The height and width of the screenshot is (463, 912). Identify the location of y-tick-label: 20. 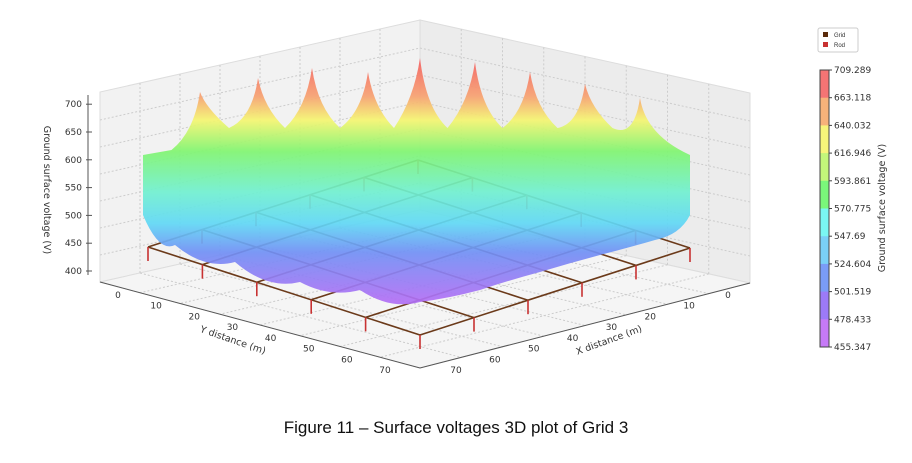
(195, 317).